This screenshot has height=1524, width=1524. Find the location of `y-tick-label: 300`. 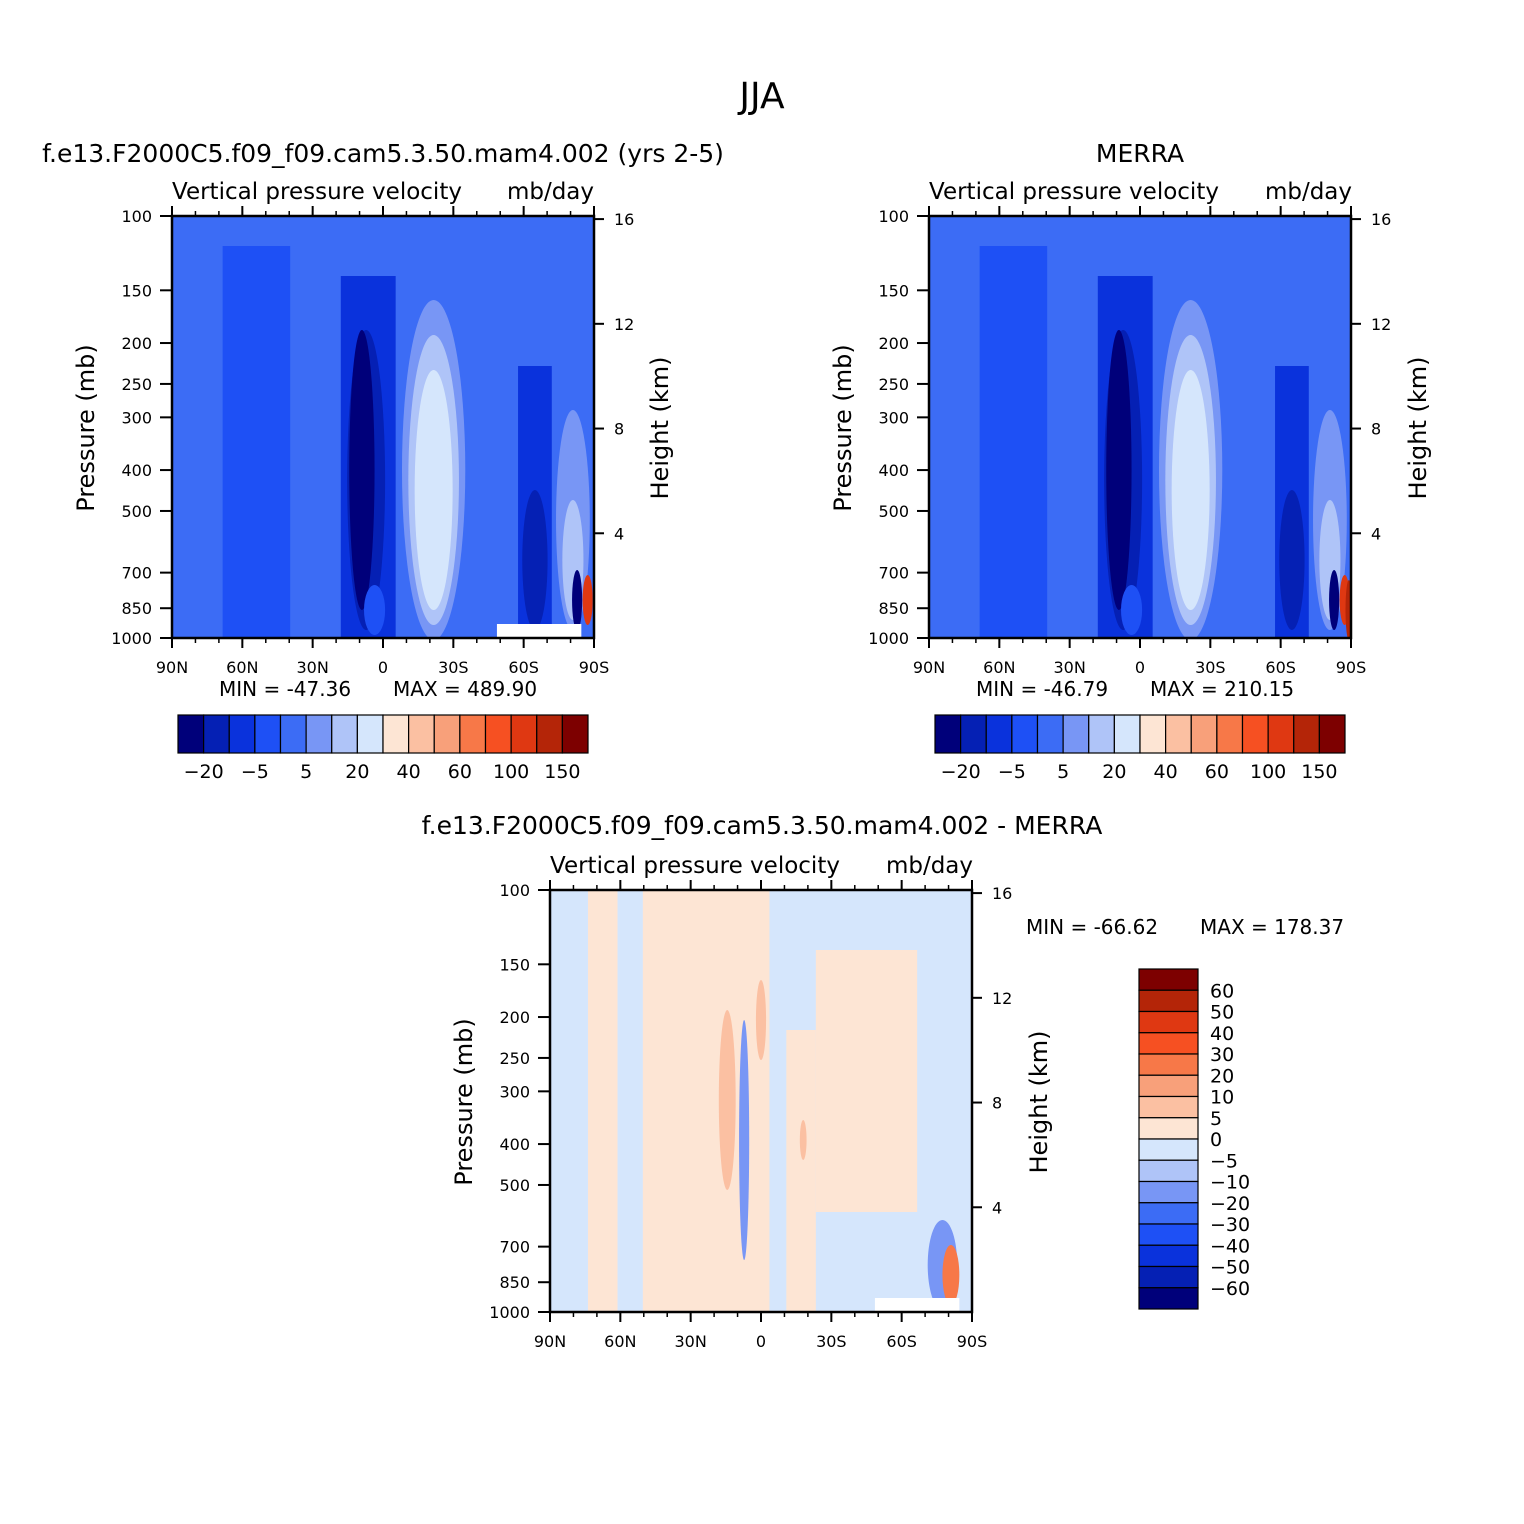

y-tick-label: 300 is located at coordinates (893, 417).